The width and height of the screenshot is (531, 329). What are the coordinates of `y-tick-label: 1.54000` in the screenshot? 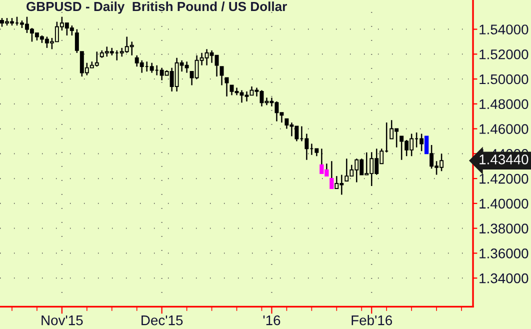 It's located at (504, 29).